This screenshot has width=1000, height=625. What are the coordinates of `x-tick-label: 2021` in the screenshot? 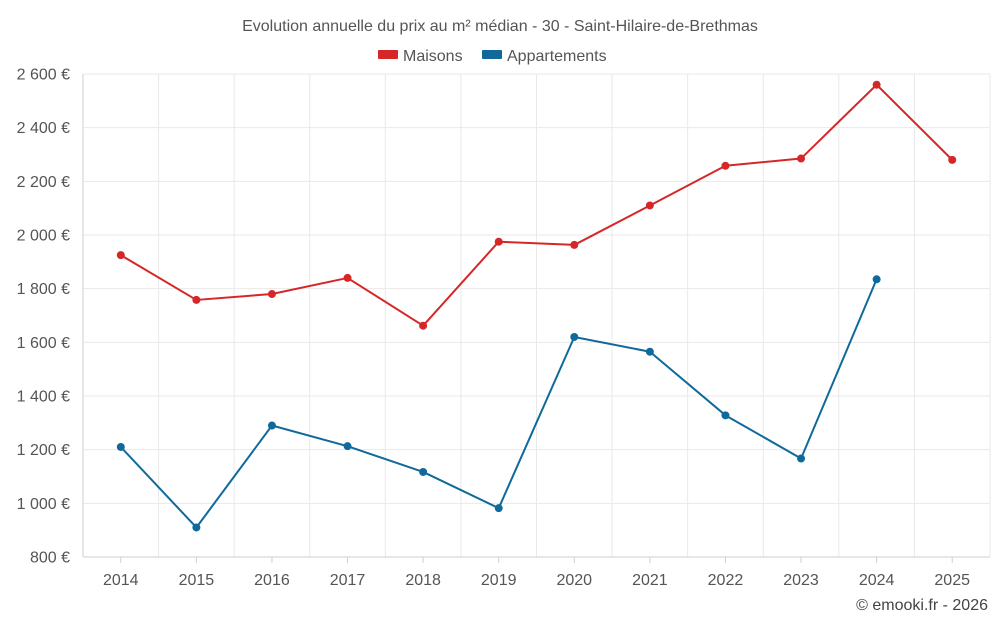 It's located at (650, 580).